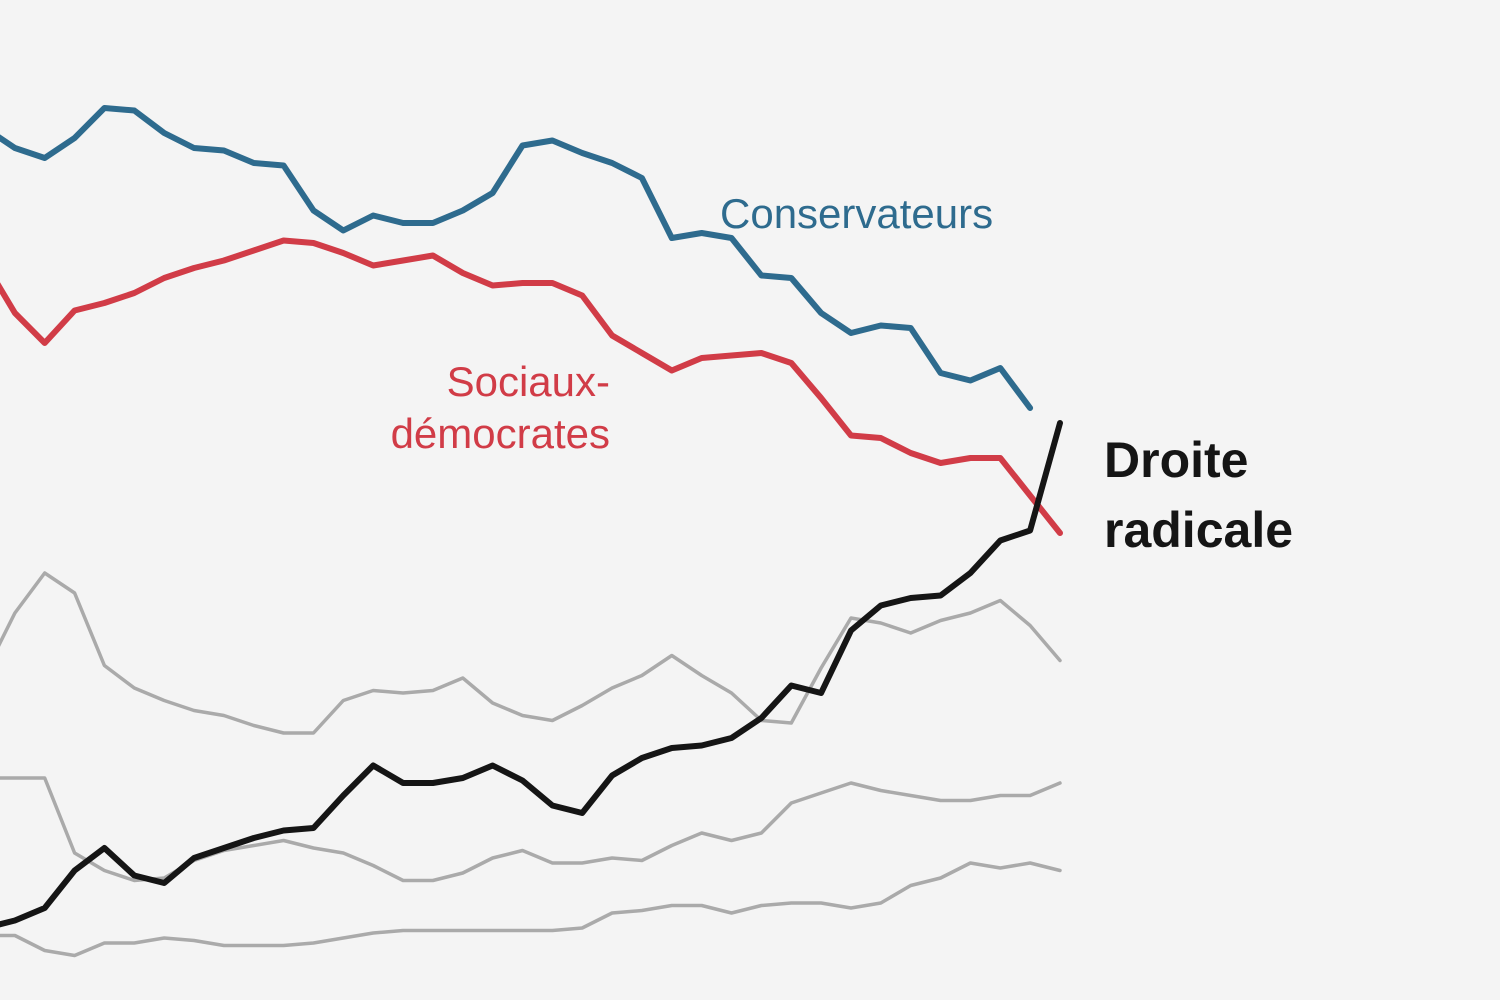 This screenshot has width=1500, height=1000. What do you see at coordinates (1198, 495) in the screenshot?
I see `series-label-droite-radicale: Droite radicale` at bounding box center [1198, 495].